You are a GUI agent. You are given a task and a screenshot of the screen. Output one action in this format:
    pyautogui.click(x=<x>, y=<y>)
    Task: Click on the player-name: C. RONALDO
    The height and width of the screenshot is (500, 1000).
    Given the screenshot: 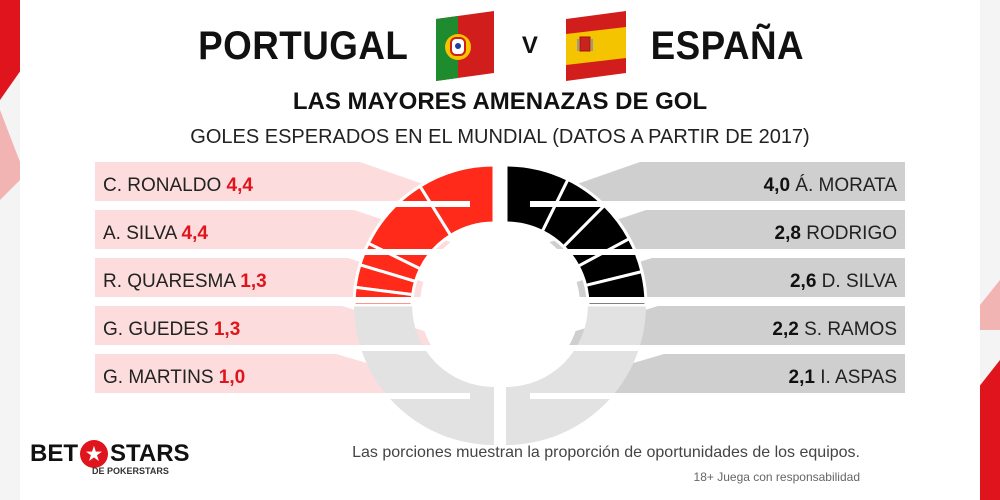 What is the action you would take?
    pyautogui.click(x=165, y=185)
    